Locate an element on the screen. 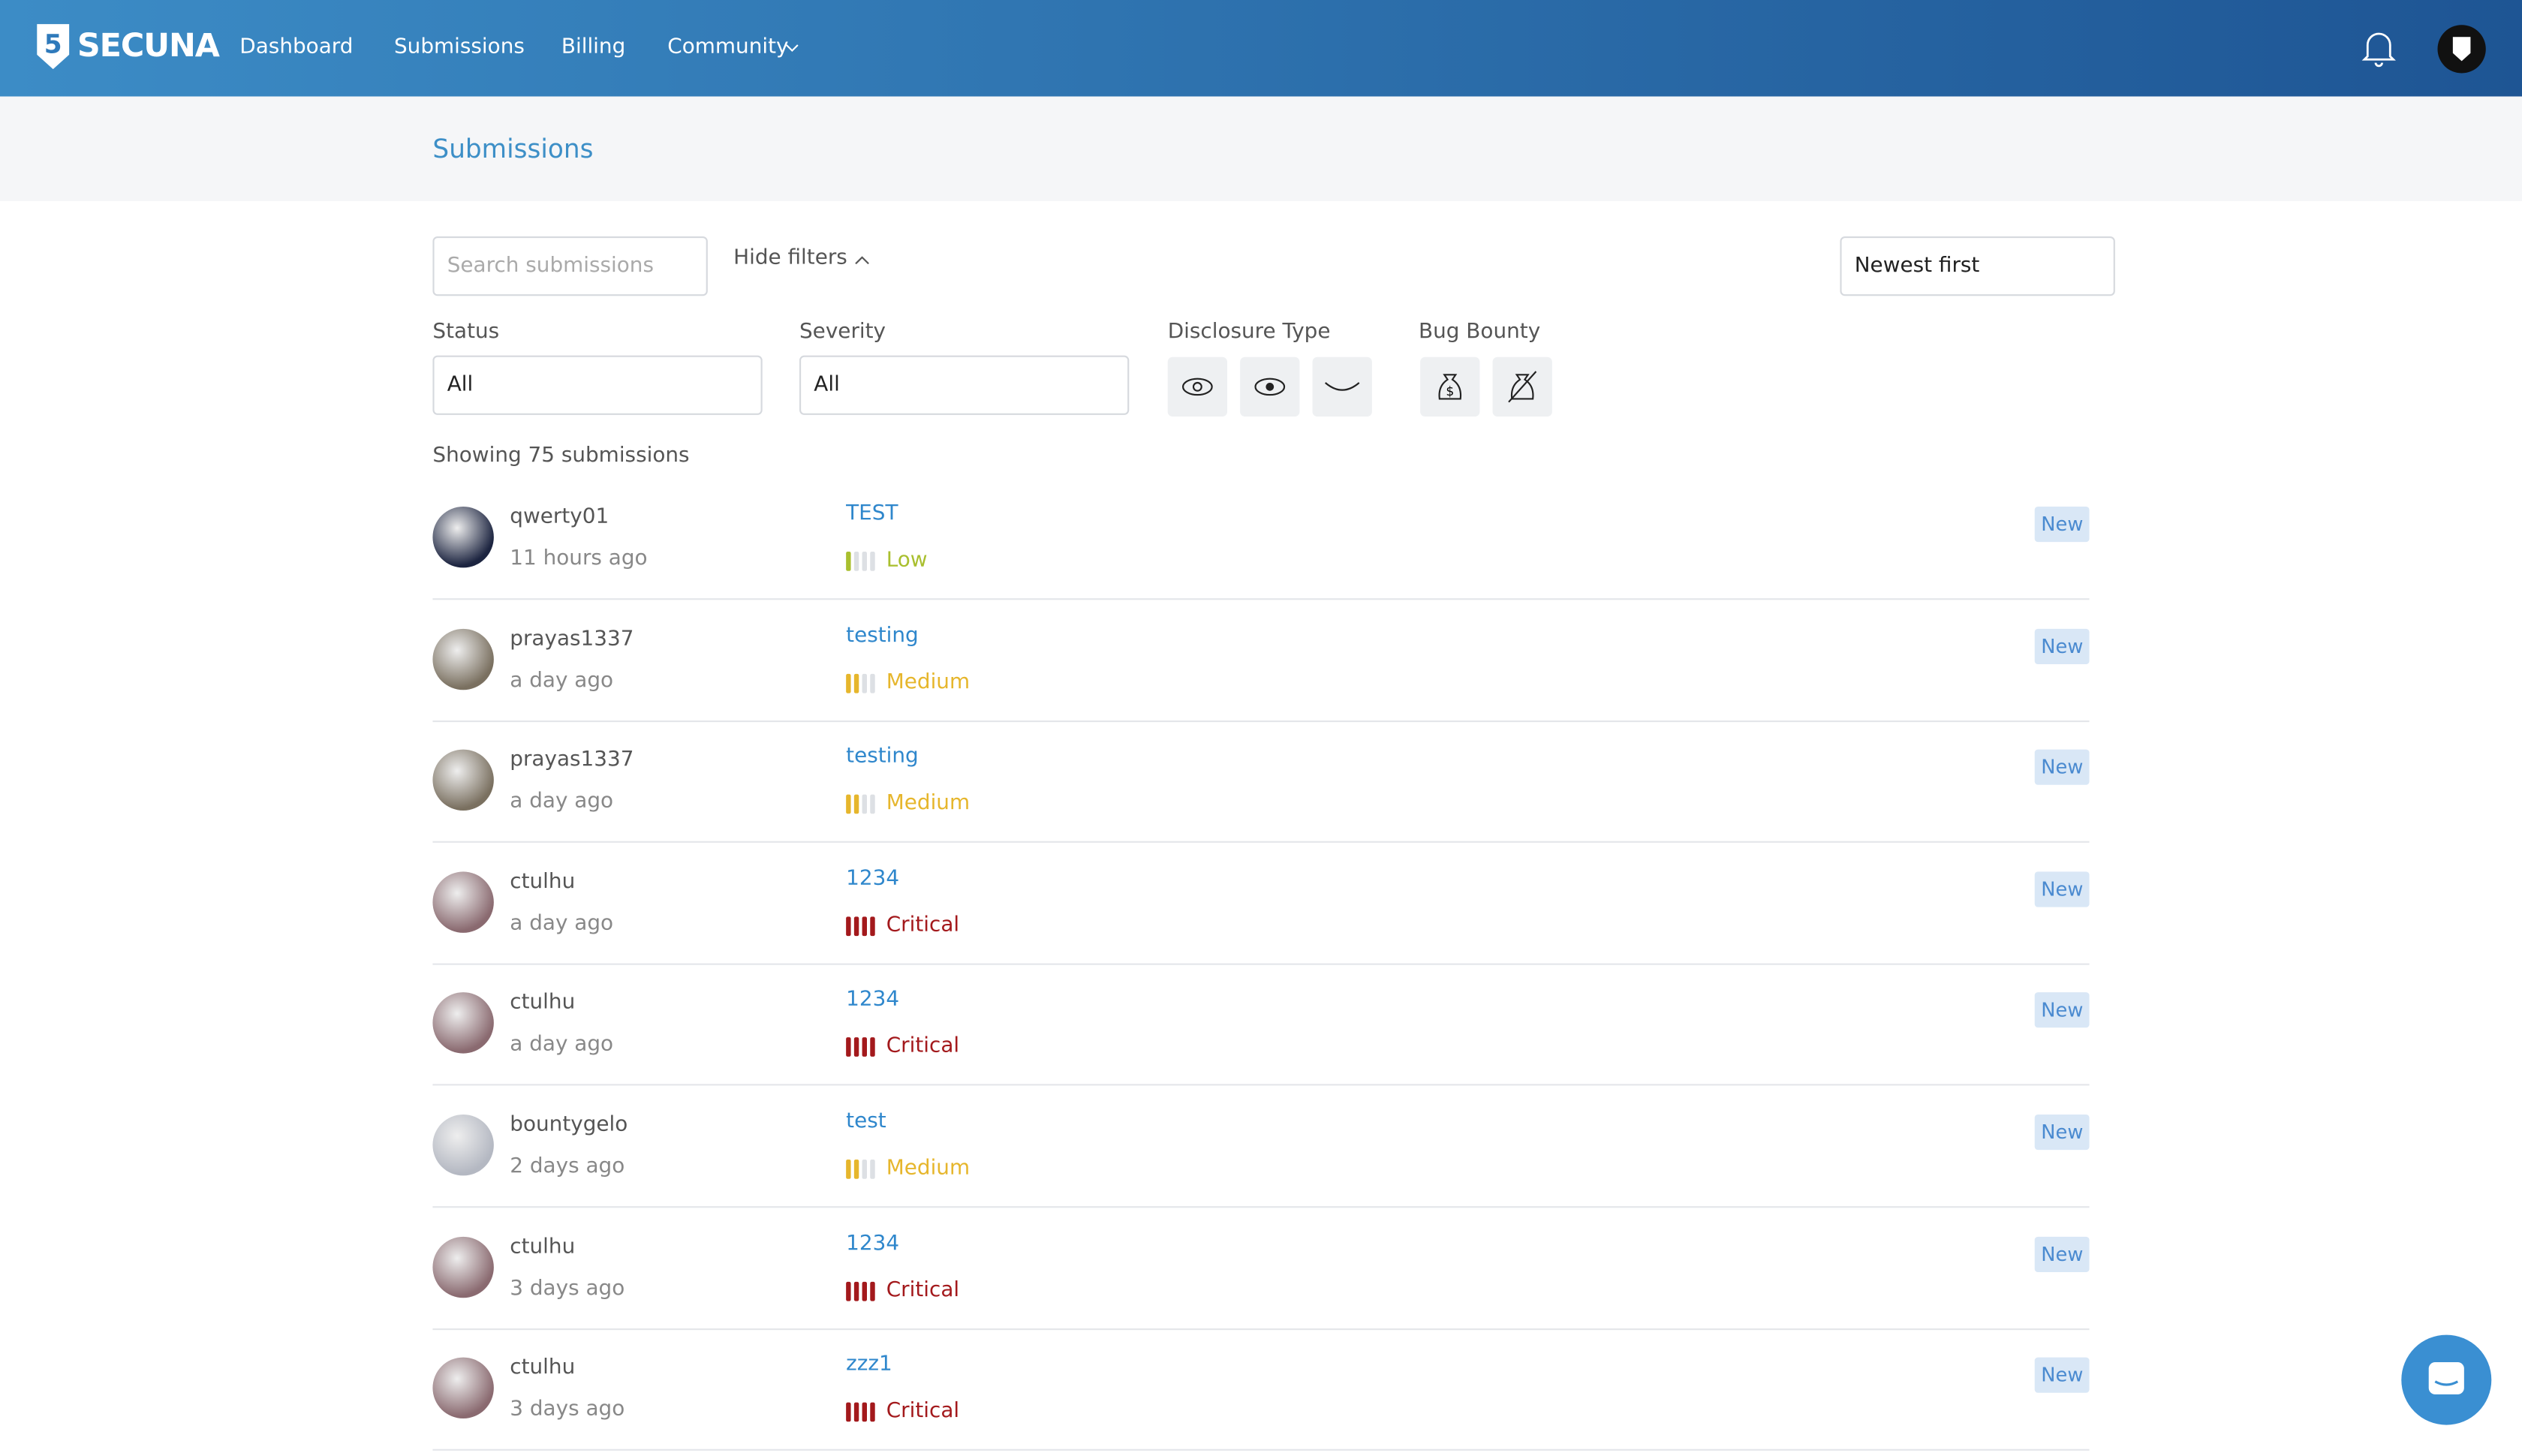  bounty-button is located at coordinates (1522, 386).